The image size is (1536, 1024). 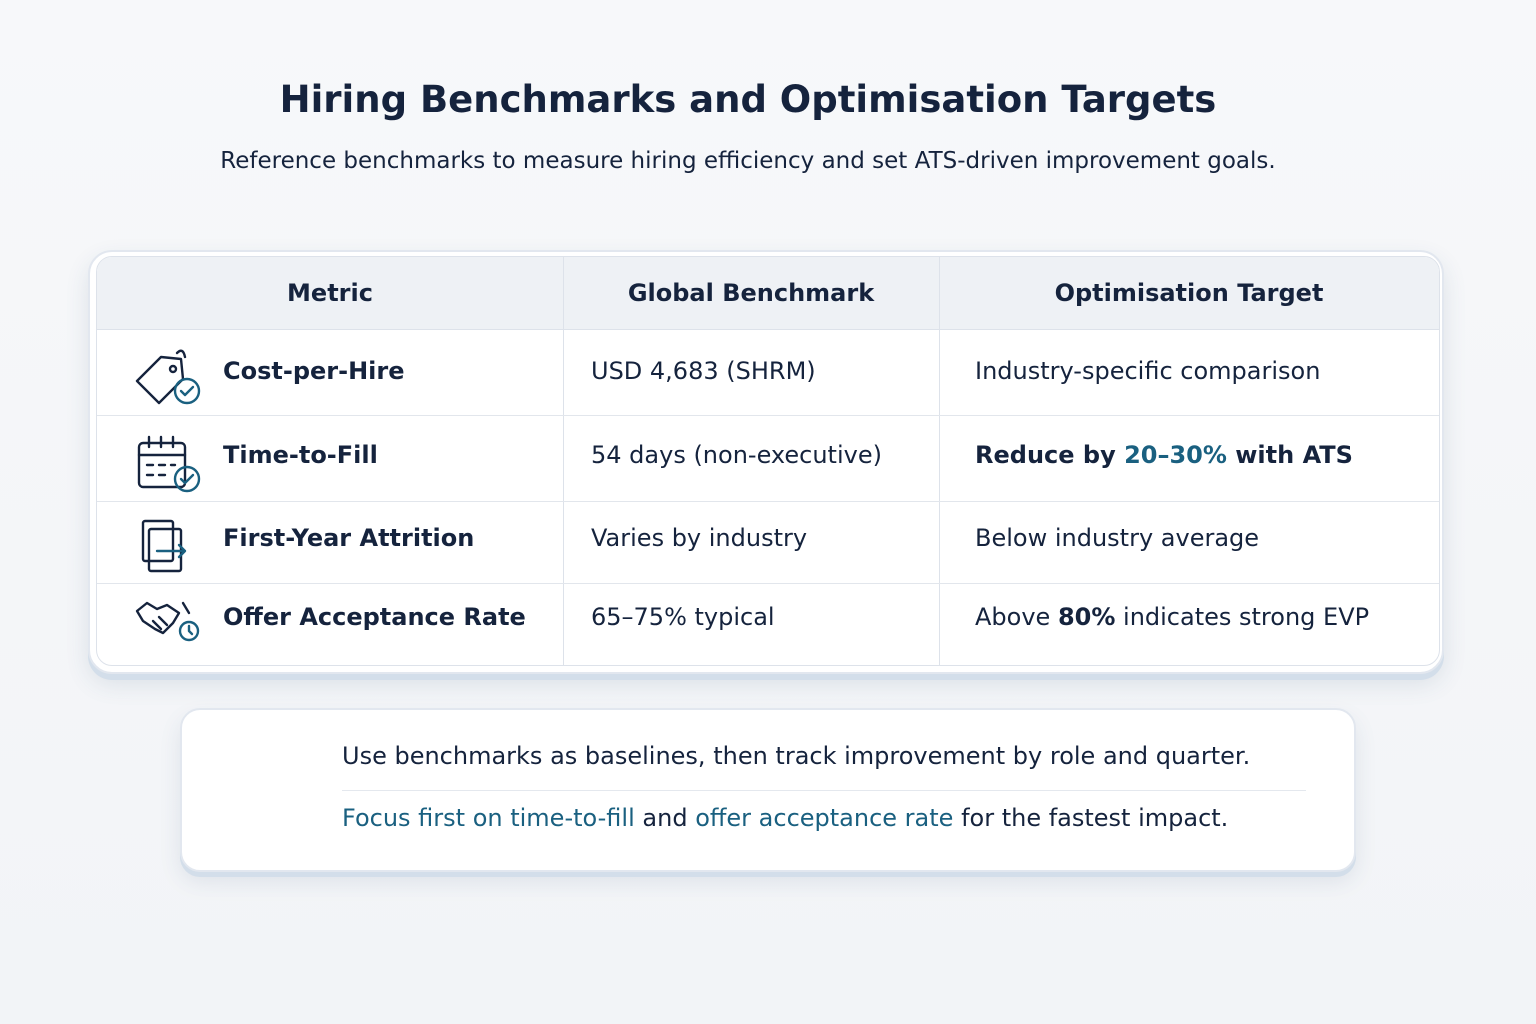 What do you see at coordinates (736, 455) in the screenshot?
I see `benchmark: 54 days (non-executive)` at bounding box center [736, 455].